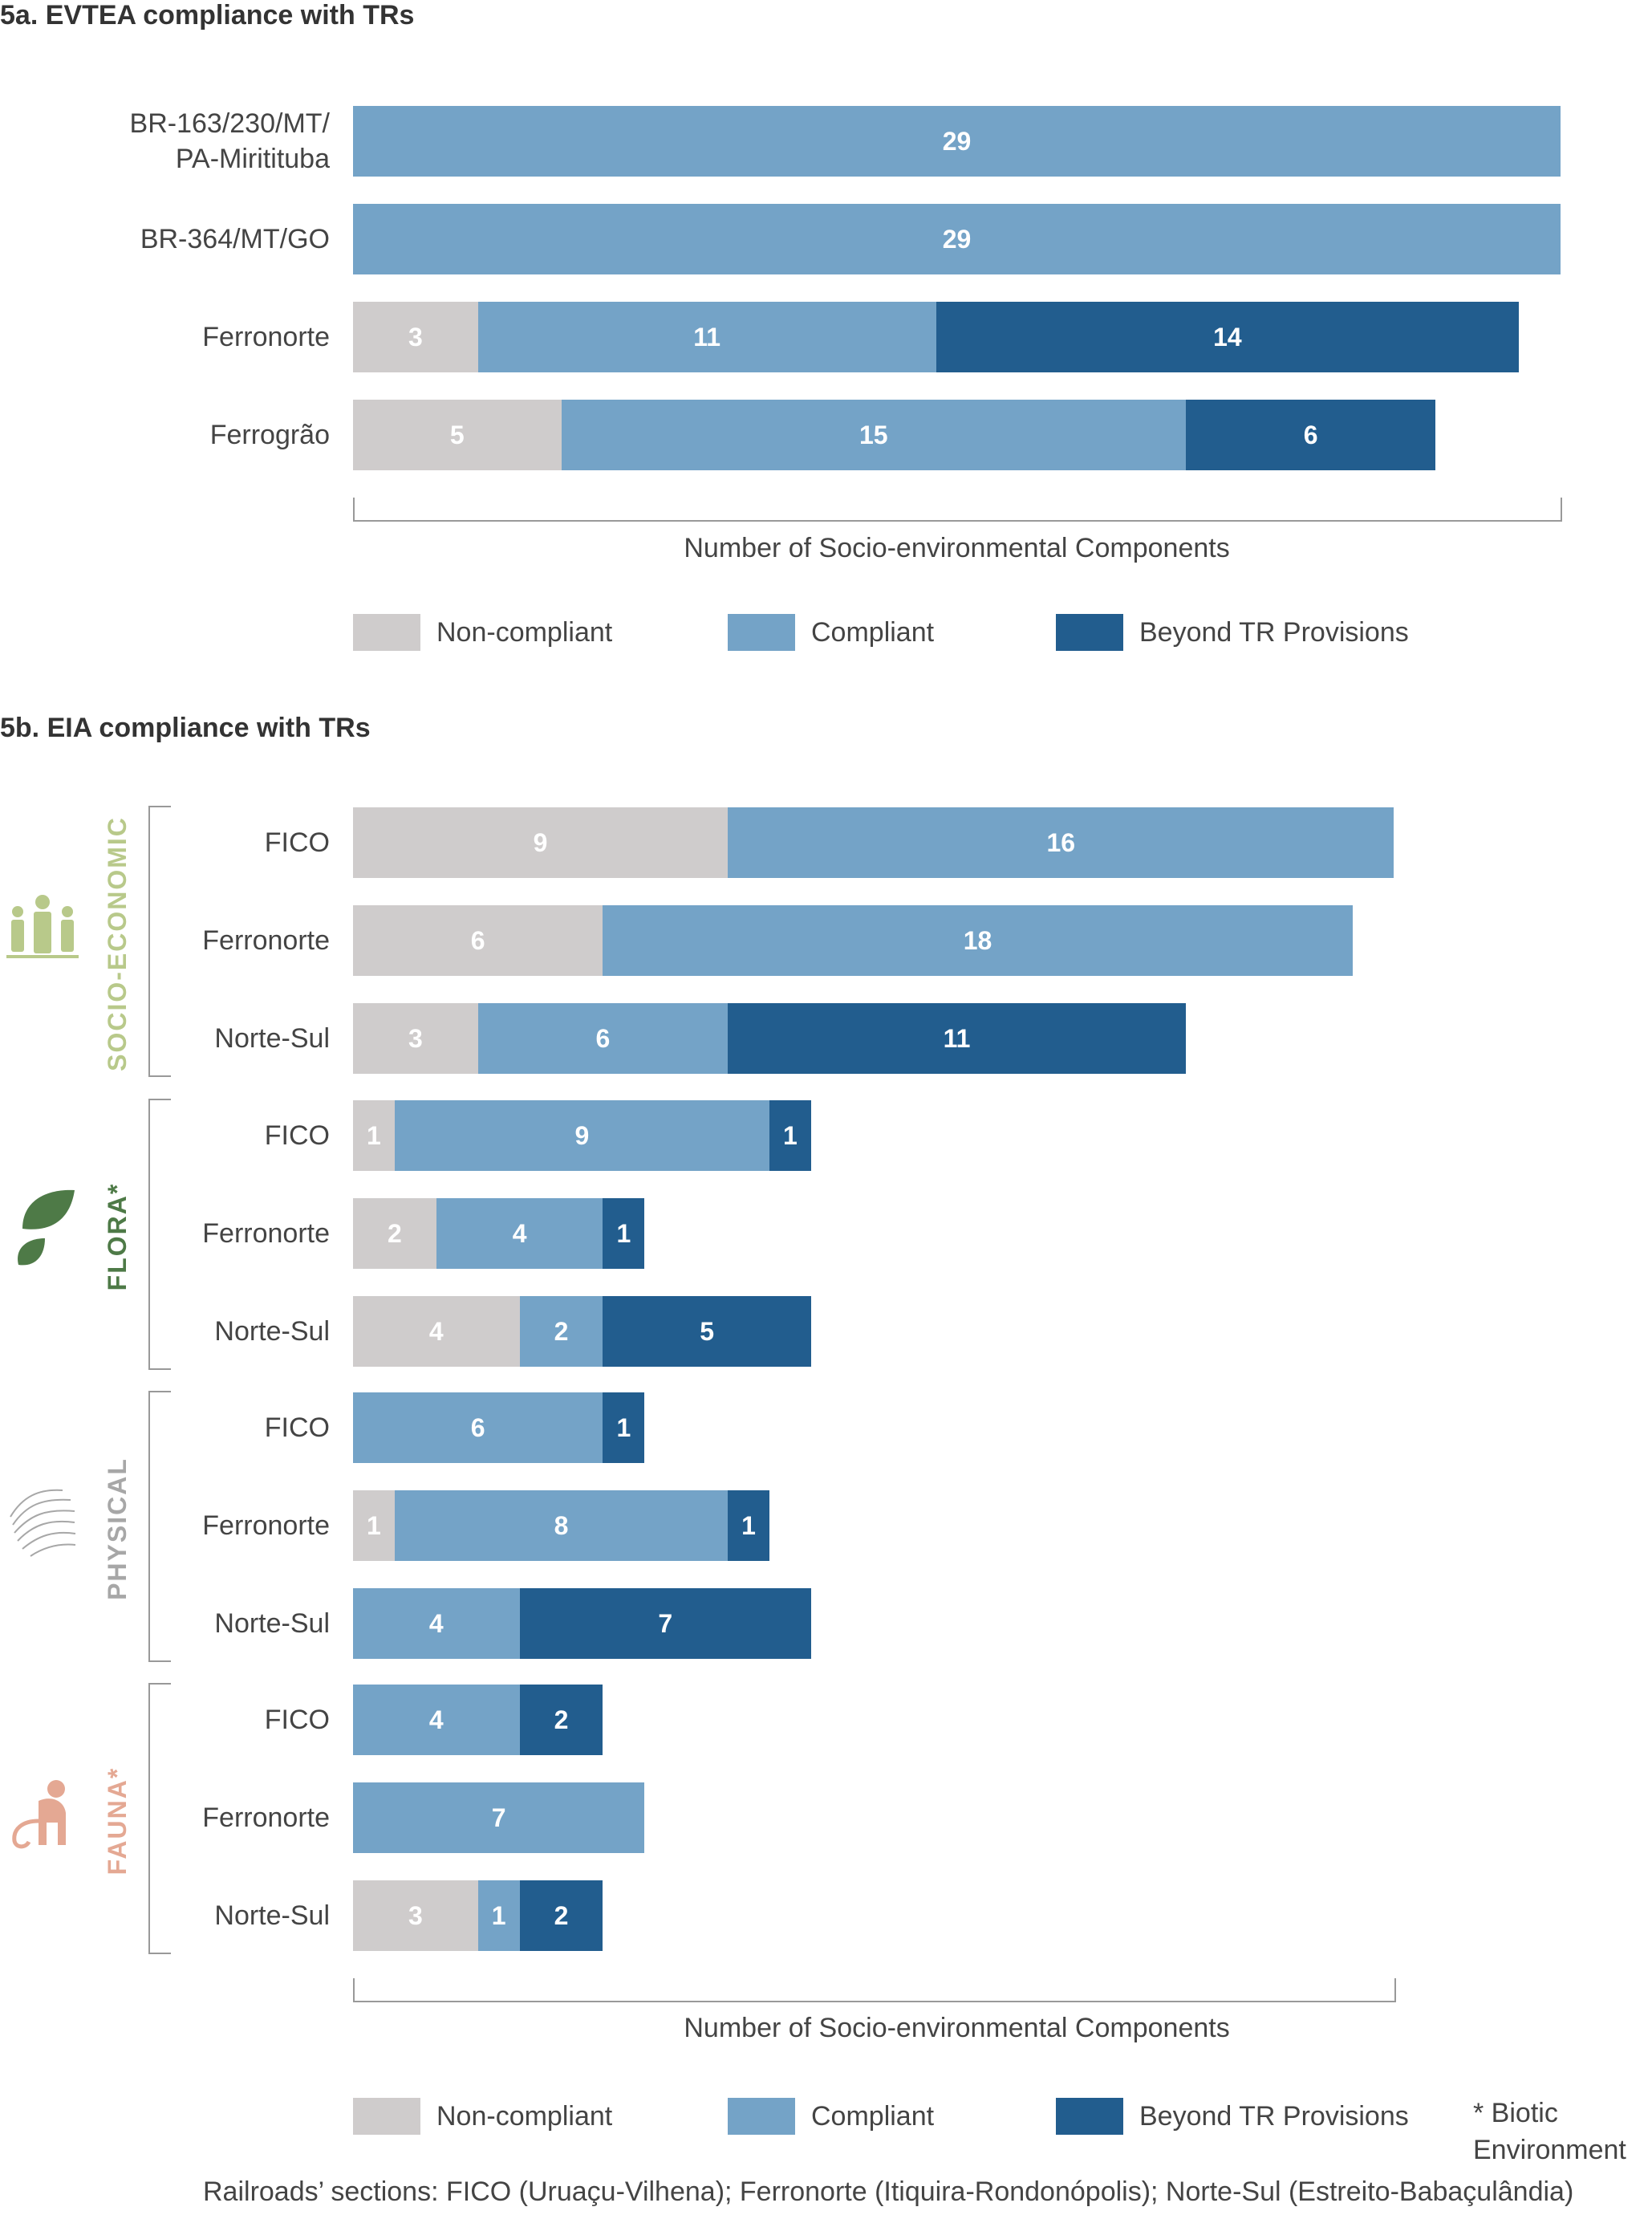  What do you see at coordinates (42, 926) in the screenshot?
I see `people-icon` at bounding box center [42, 926].